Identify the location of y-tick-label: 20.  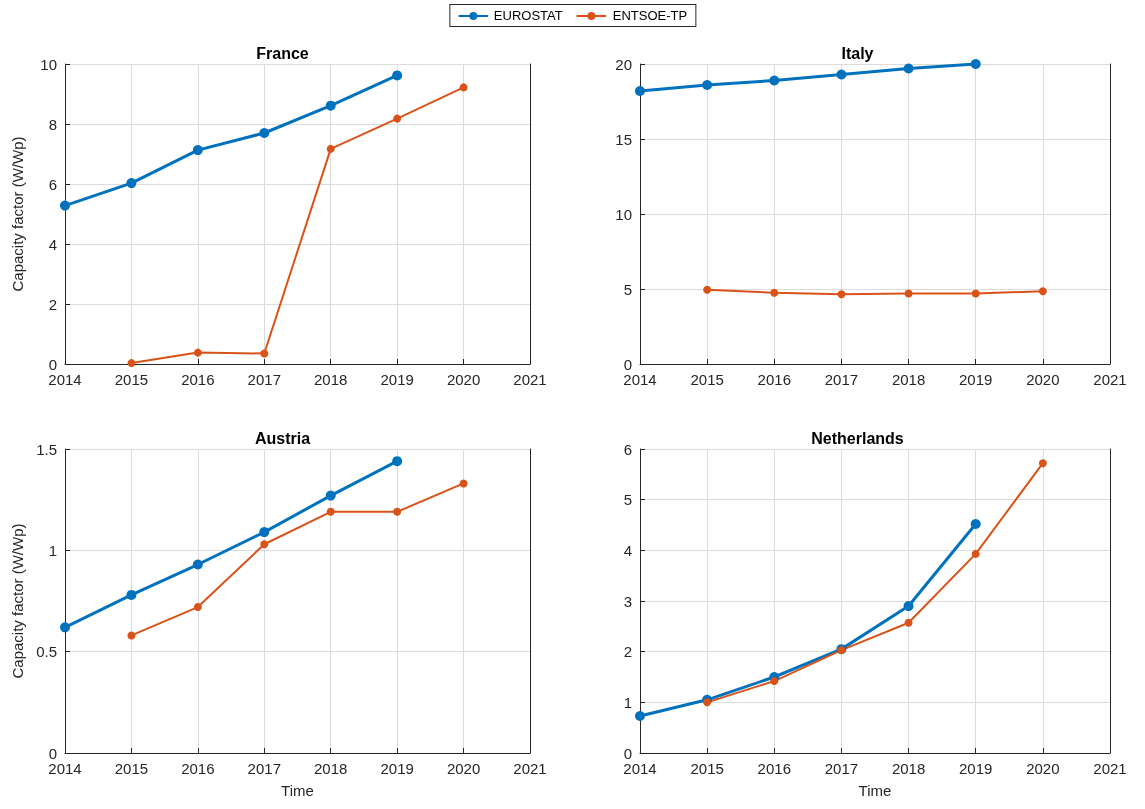
(623, 64).